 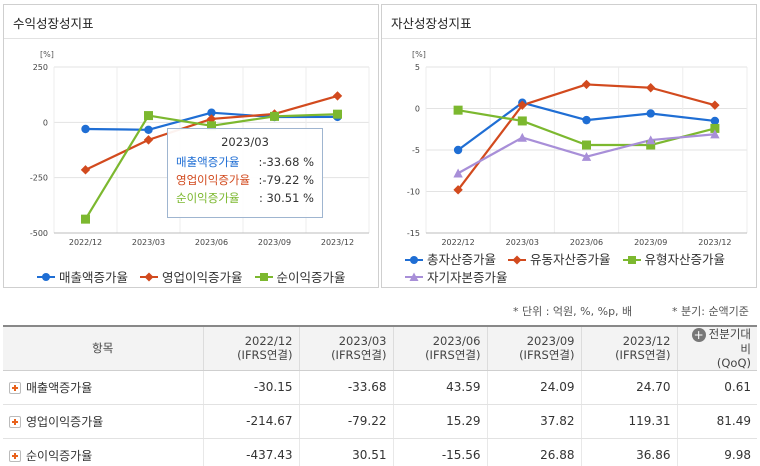 What do you see at coordinates (39, 178) in the screenshot?
I see `y-tick-label: -250` at bounding box center [39, 178].